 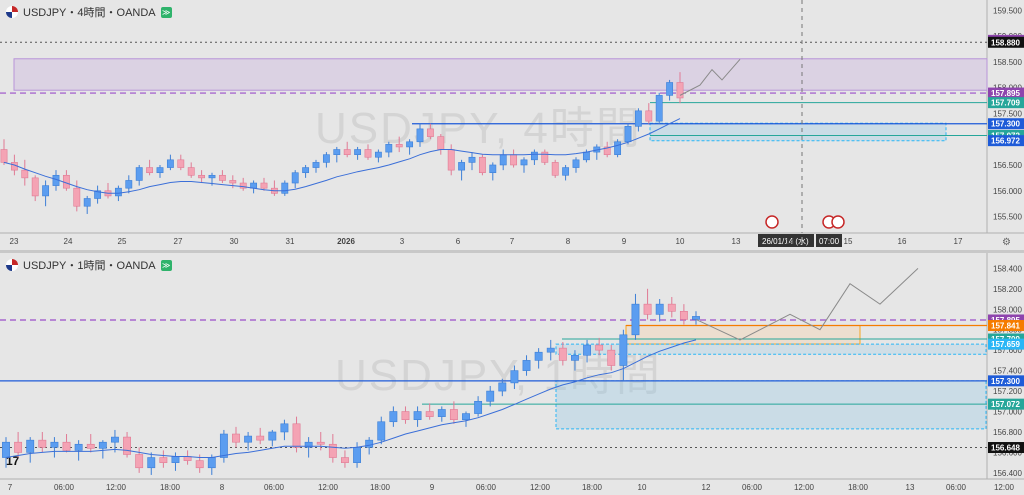 I want to click on price-label-text: 157.709, so click(x=1005, y=103).